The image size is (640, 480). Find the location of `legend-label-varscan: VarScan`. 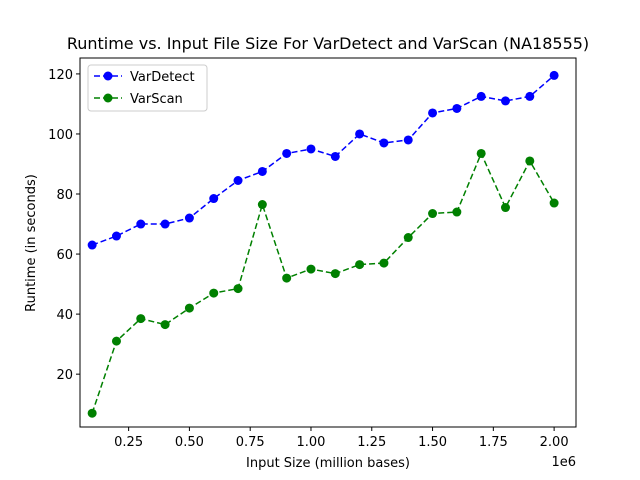

legend-label-varscan: VarScan is located at coordinates (156, 99).